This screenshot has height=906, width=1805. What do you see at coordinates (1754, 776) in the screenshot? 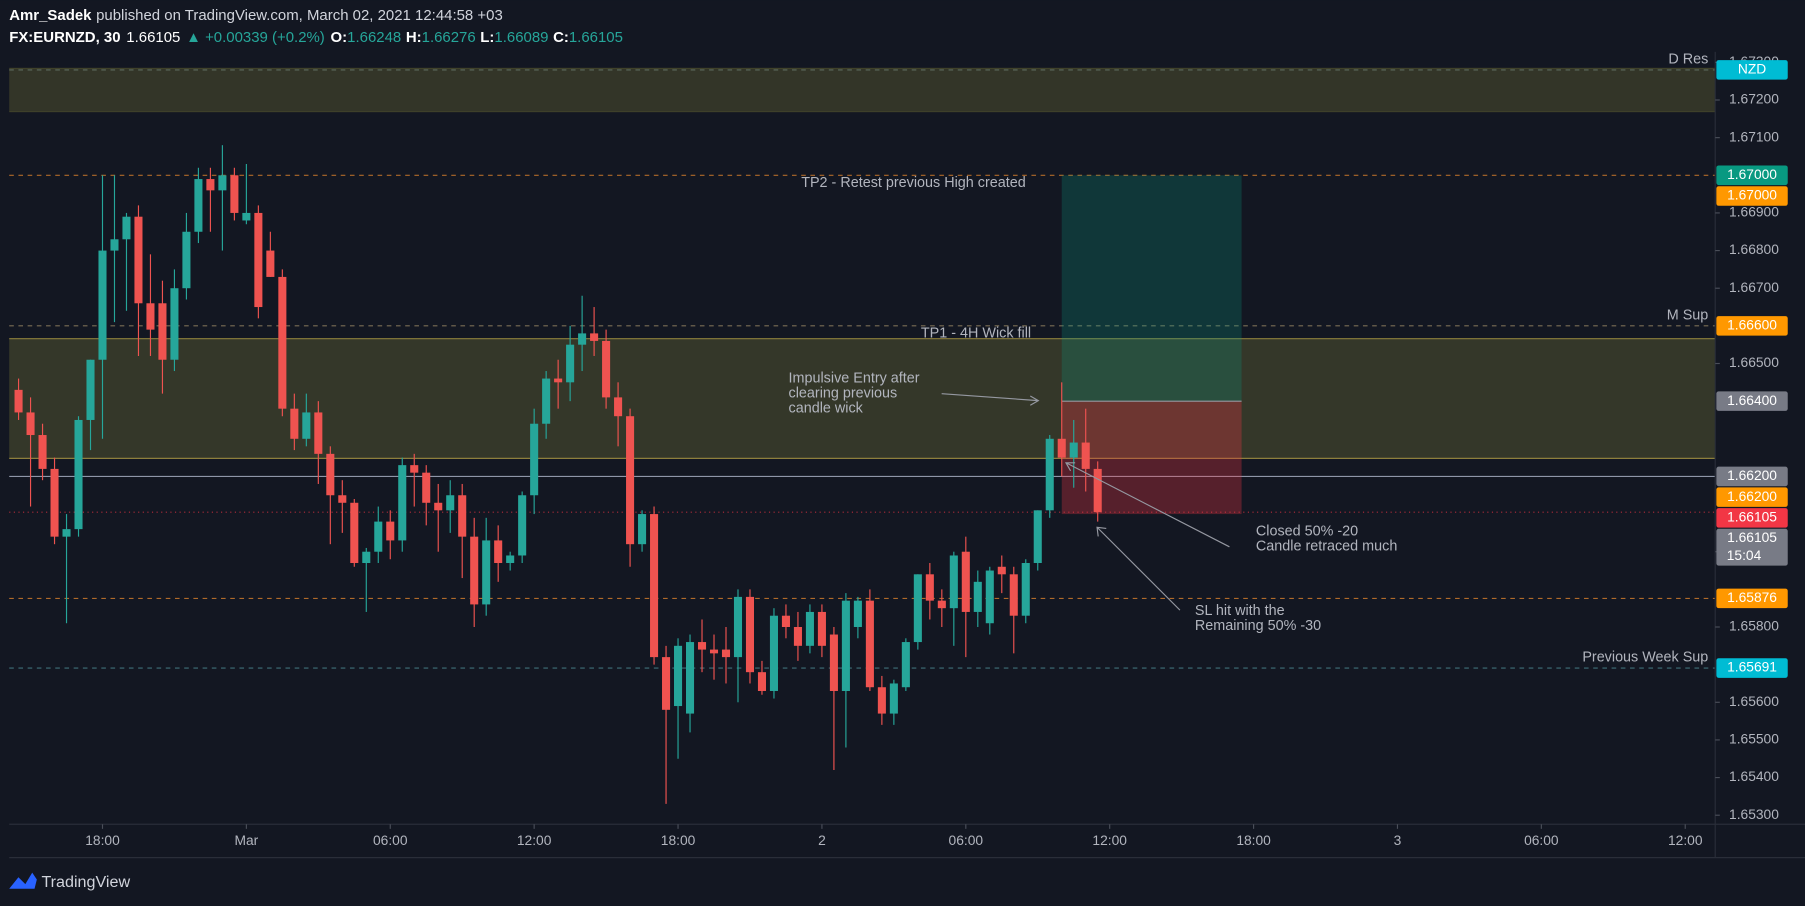
I see `y-tick-label: 1.65400` at bounding box center [1754, 776].